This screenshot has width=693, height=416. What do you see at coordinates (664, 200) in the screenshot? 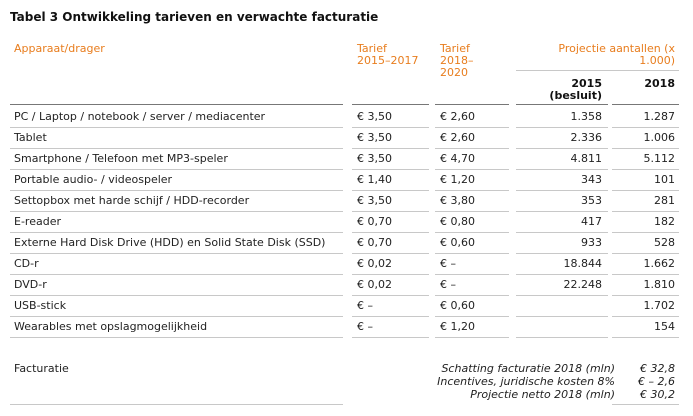
I see `row-projection-2018: 281` at bounding box center [664, 200].